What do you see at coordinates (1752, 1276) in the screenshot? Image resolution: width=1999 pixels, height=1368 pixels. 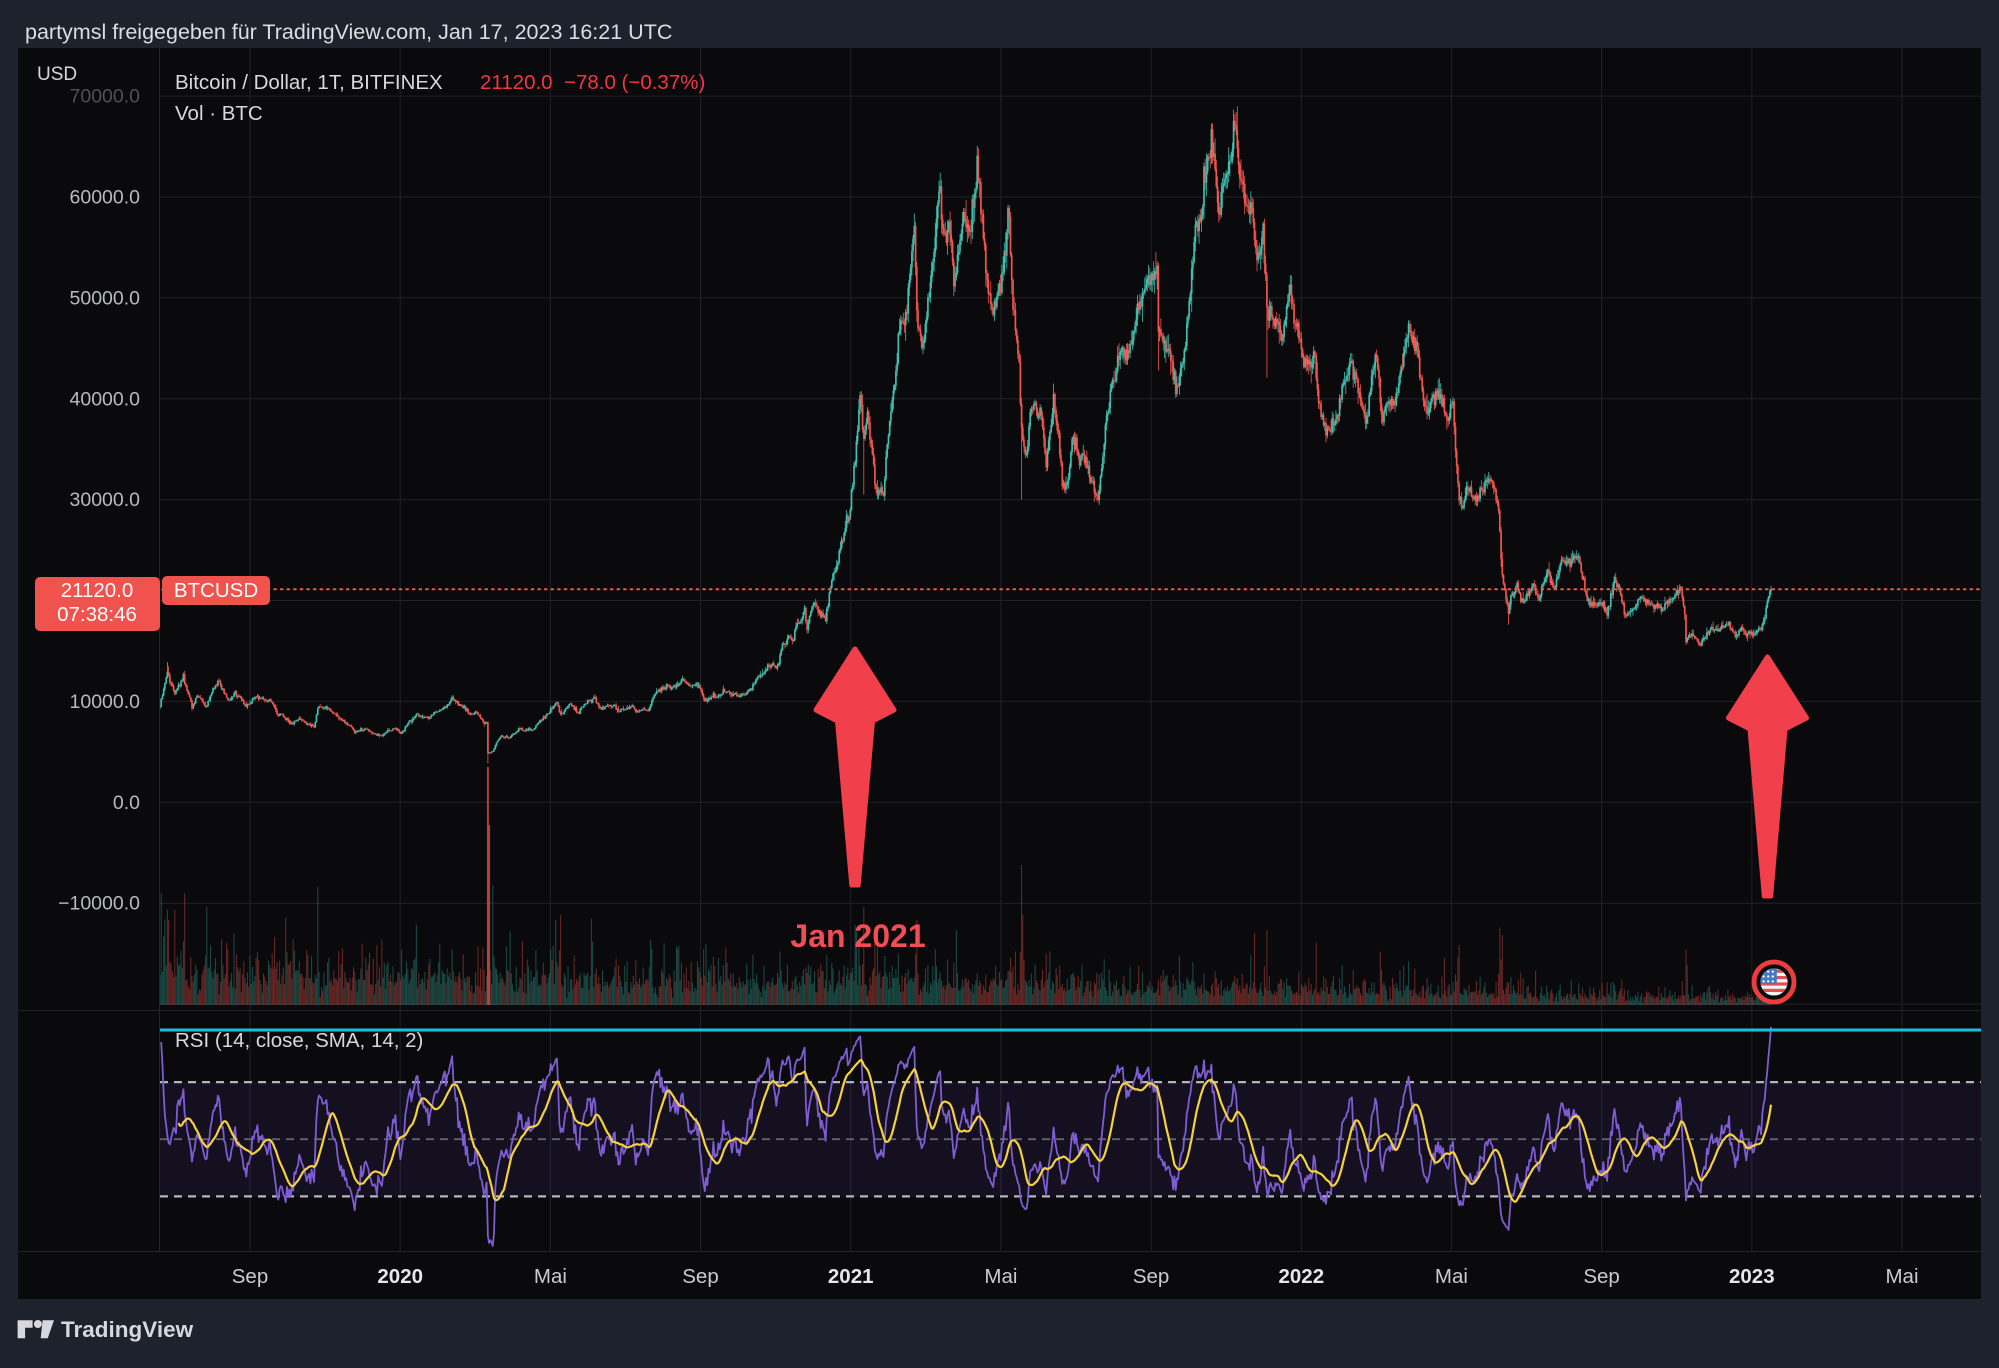 I see `svg-text: 2023` at bounding box center [1752, 1276].